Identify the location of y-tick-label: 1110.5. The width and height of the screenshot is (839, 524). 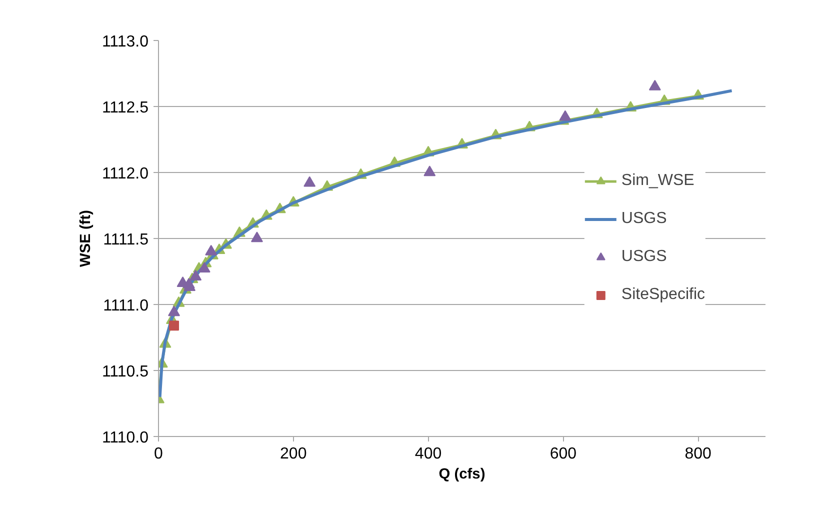
(125, 372).